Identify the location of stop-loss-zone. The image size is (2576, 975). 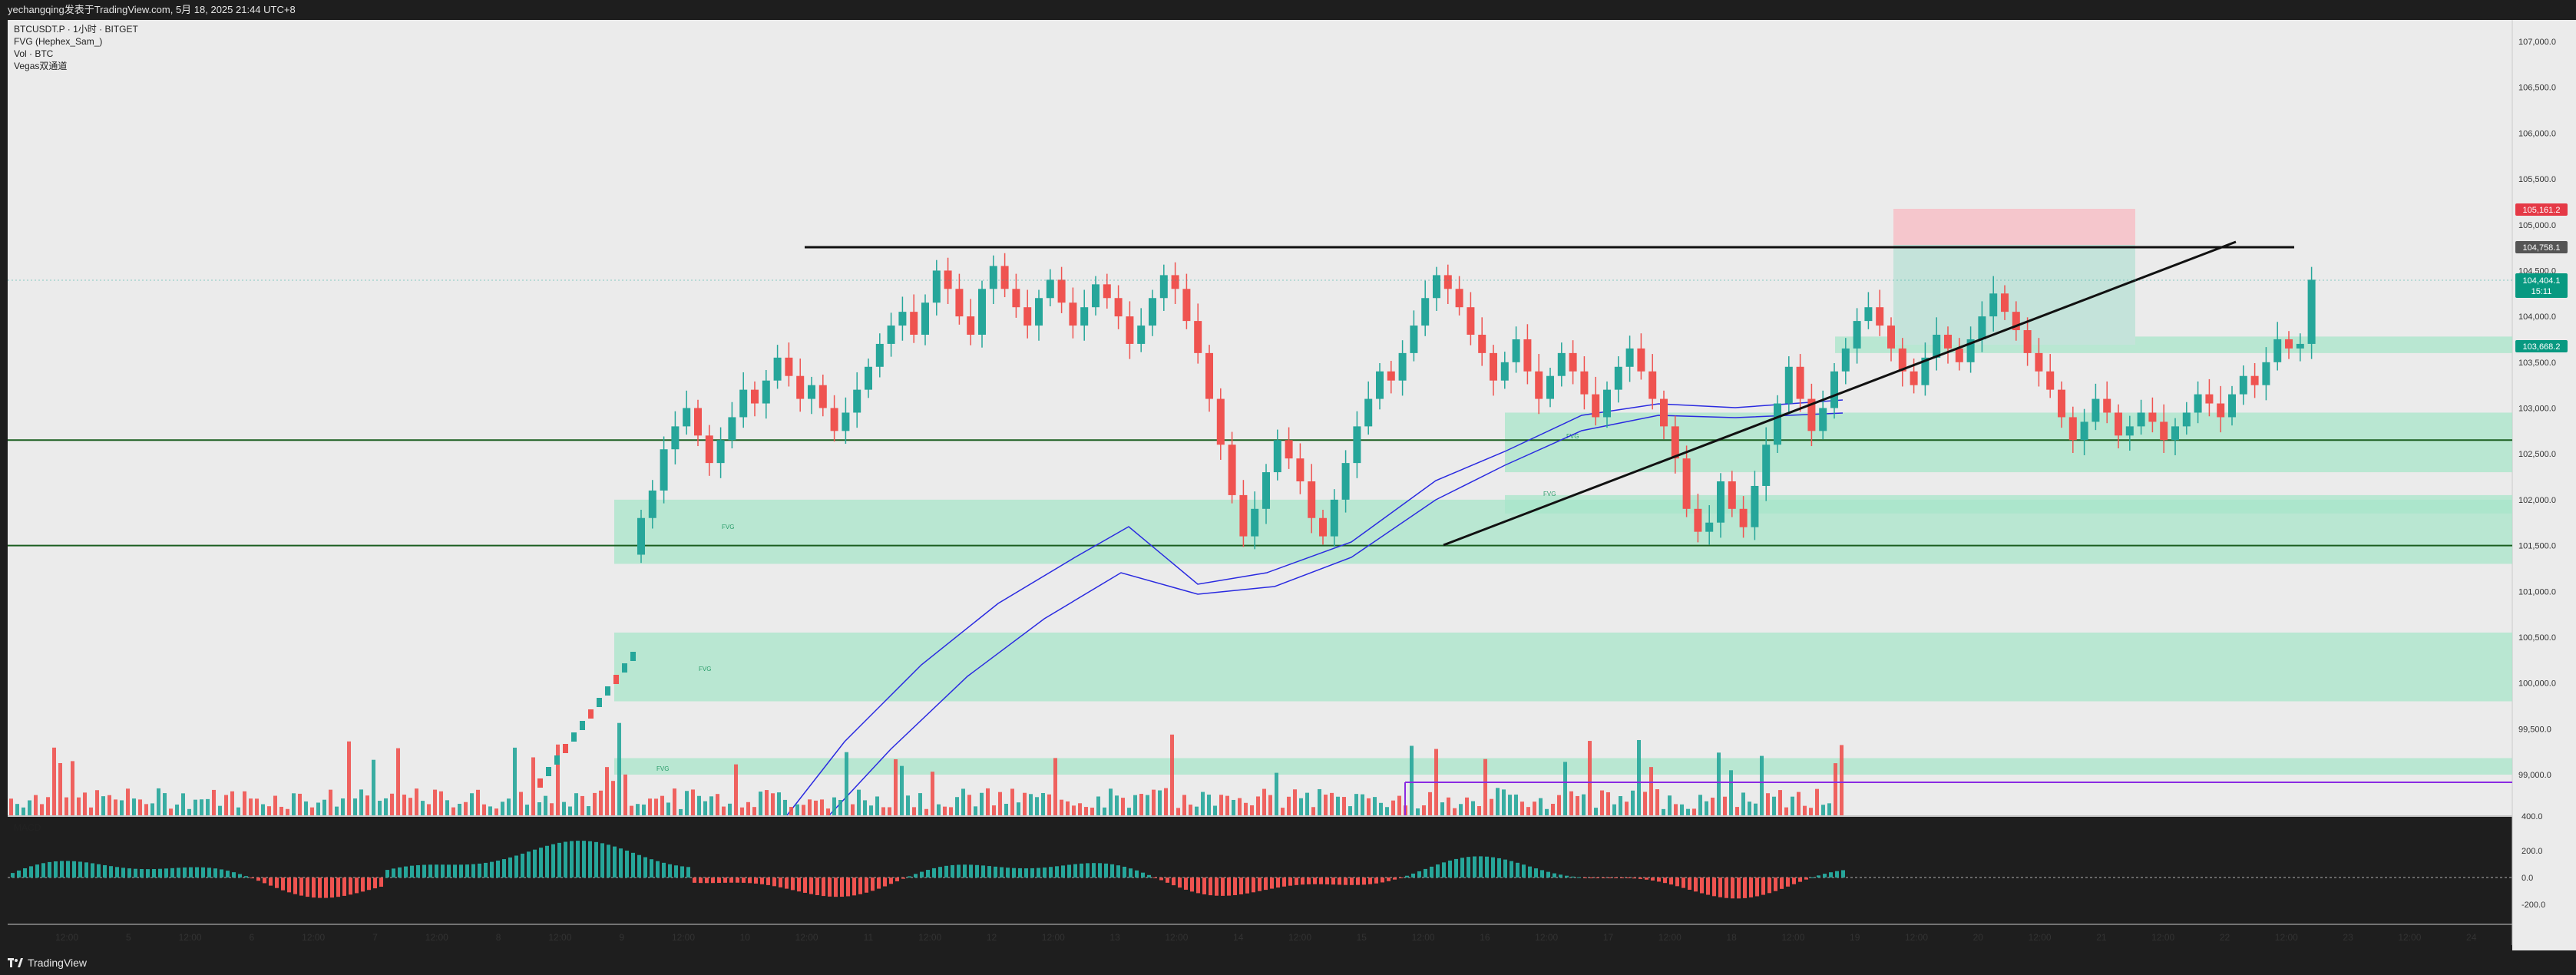
(2014, 227).